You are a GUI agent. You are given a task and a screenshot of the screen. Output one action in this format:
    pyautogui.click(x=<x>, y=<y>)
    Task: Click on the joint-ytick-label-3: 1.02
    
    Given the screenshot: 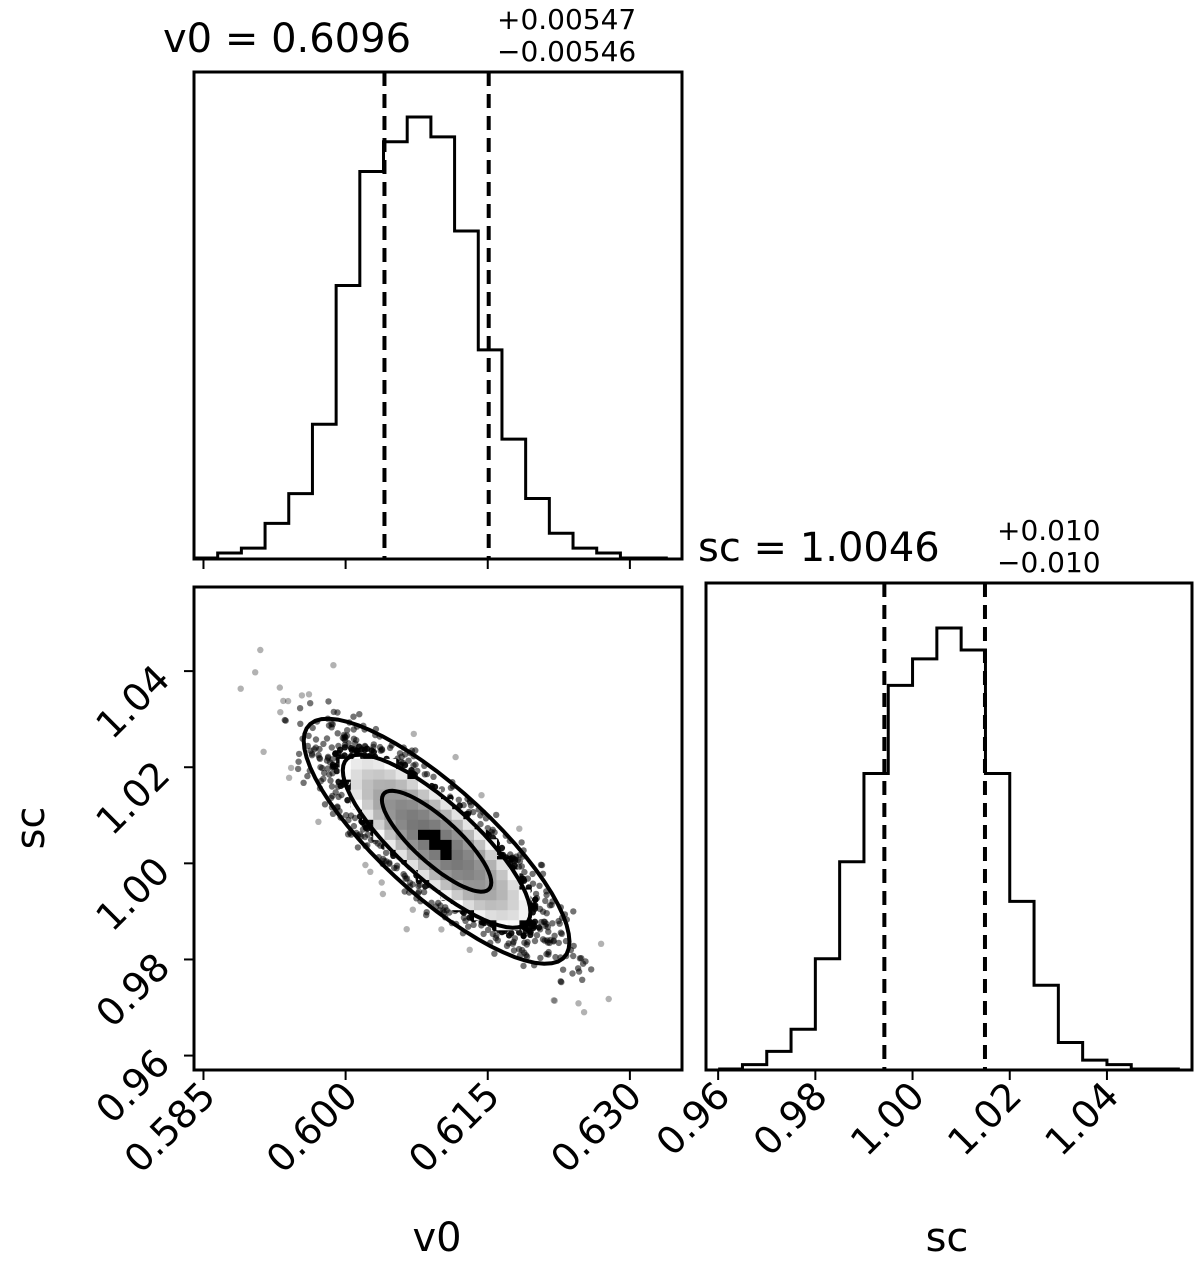 What is the action you would take?
    pyautogui.click(x=132, y=797)
    